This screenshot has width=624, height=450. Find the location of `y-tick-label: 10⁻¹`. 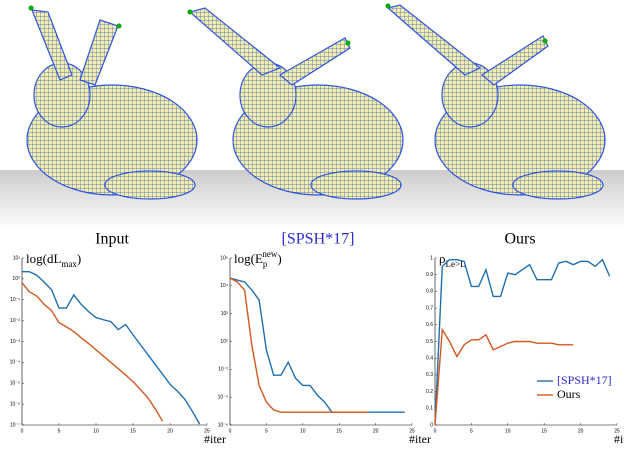

y-tick-label: 10⁻¹ is located at coordinates (15, 300).